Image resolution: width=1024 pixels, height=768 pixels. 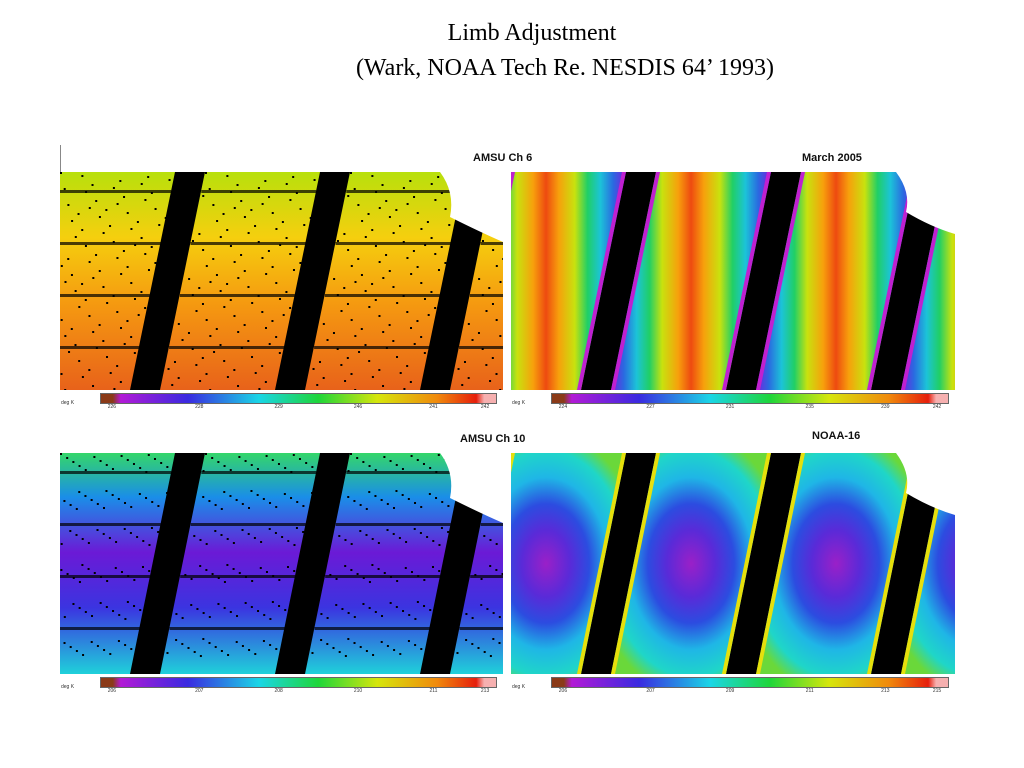 I want to click on colorbar-strip, so click(x=750, y=398).